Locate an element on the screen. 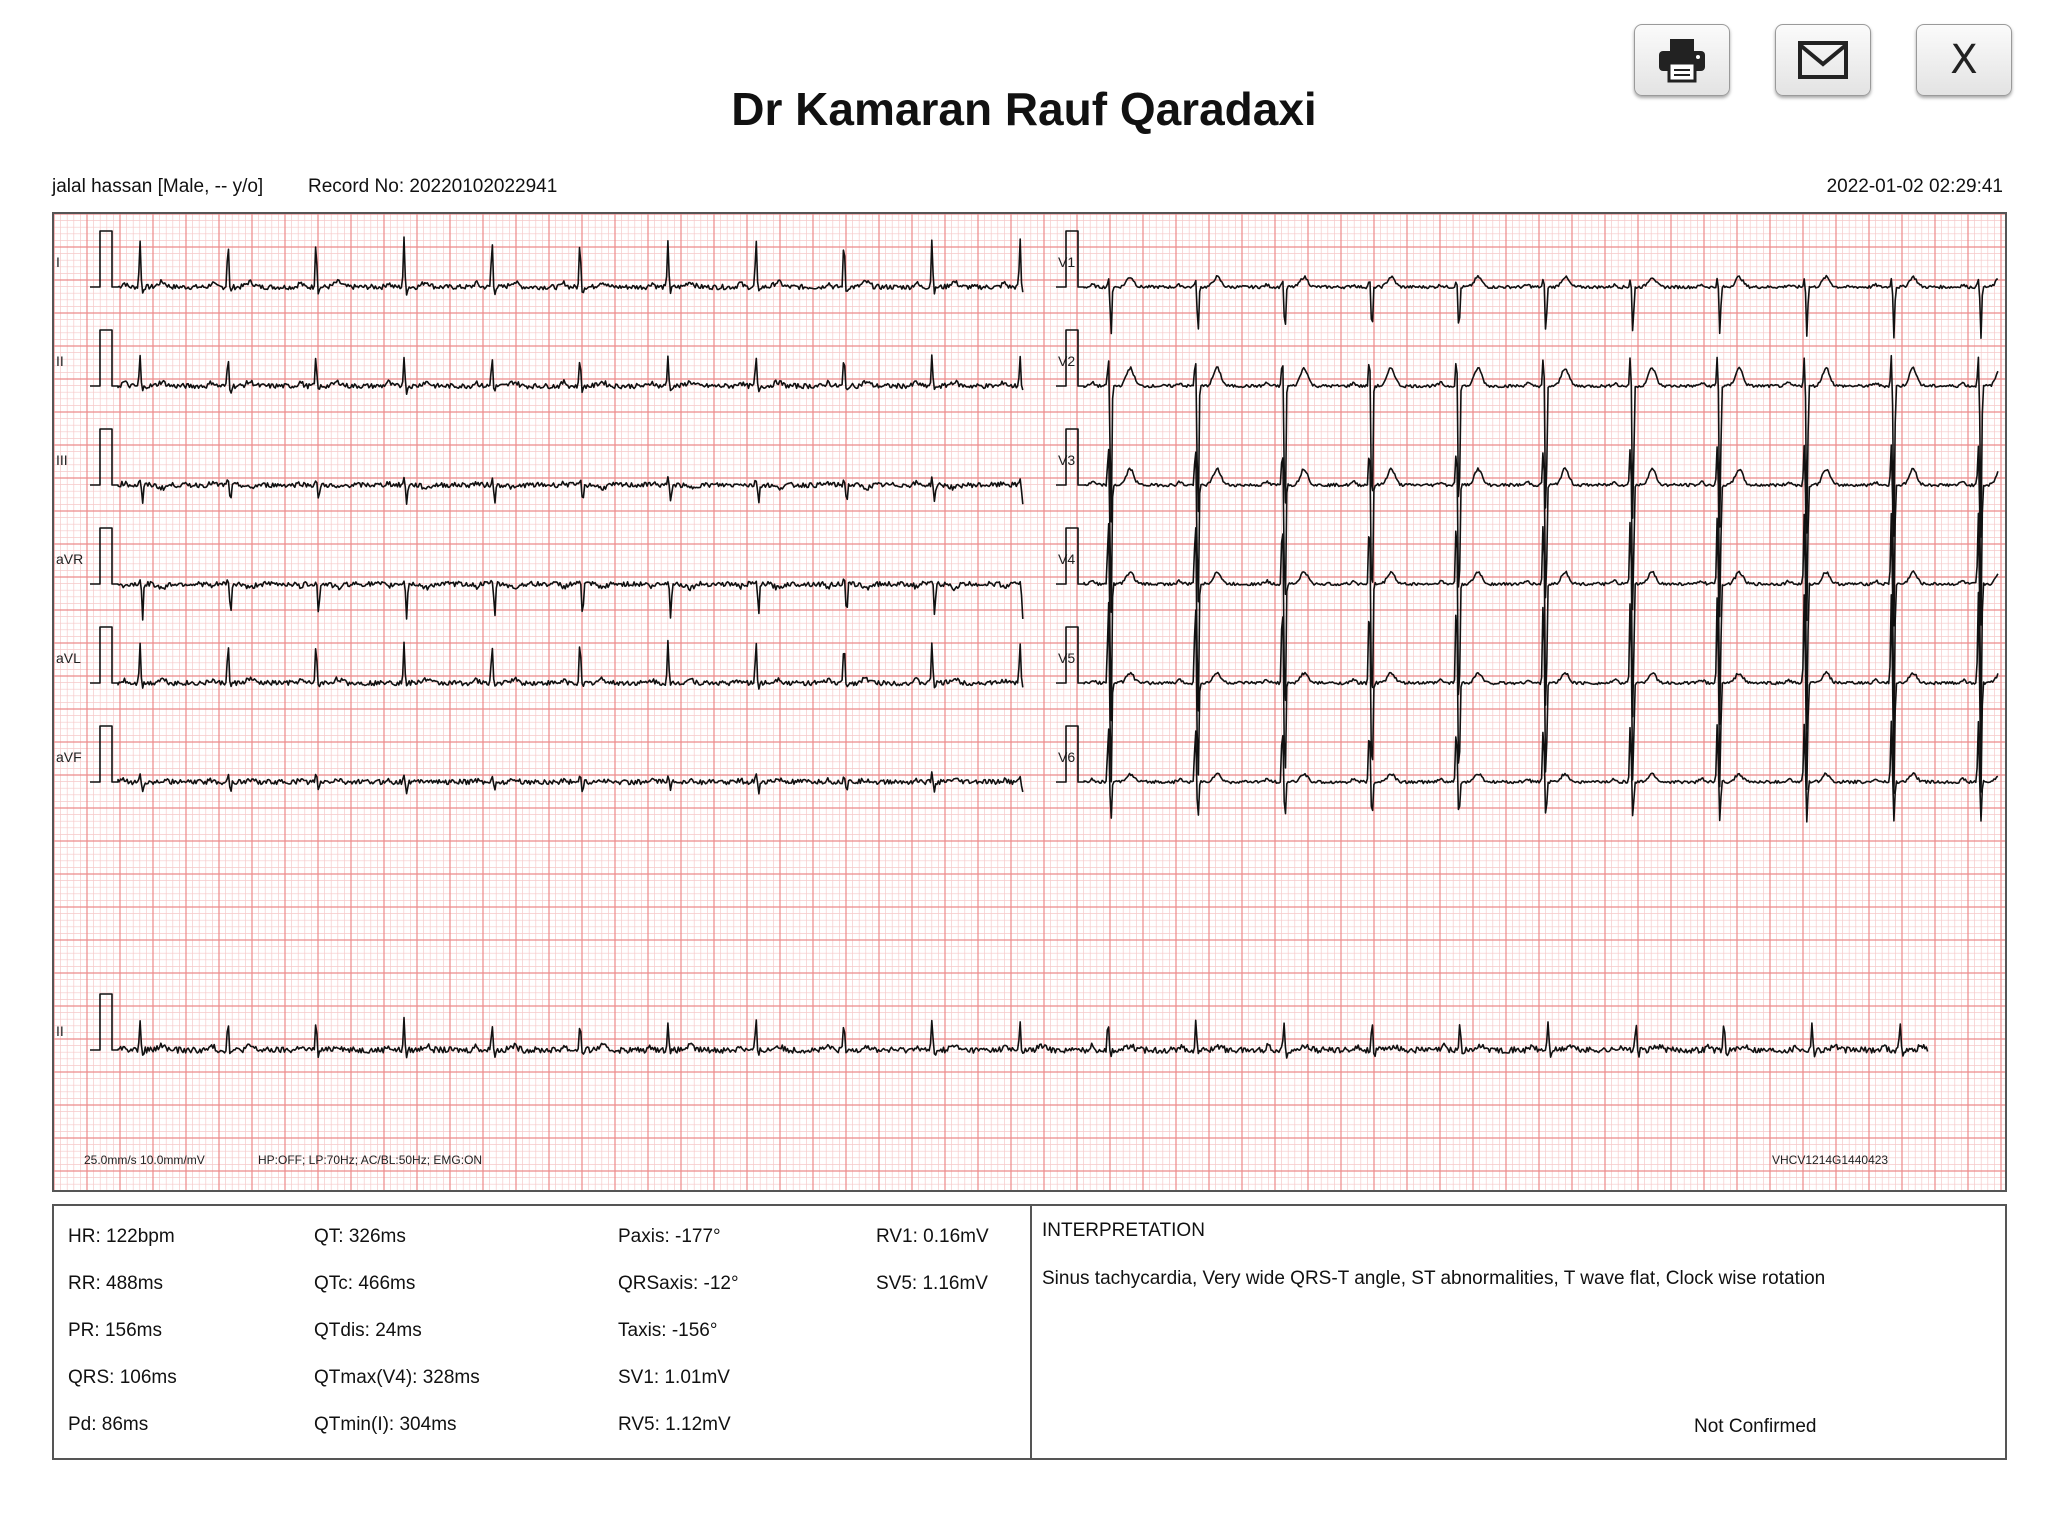  lead-label-ii: II is located at coordinates (60, 361).